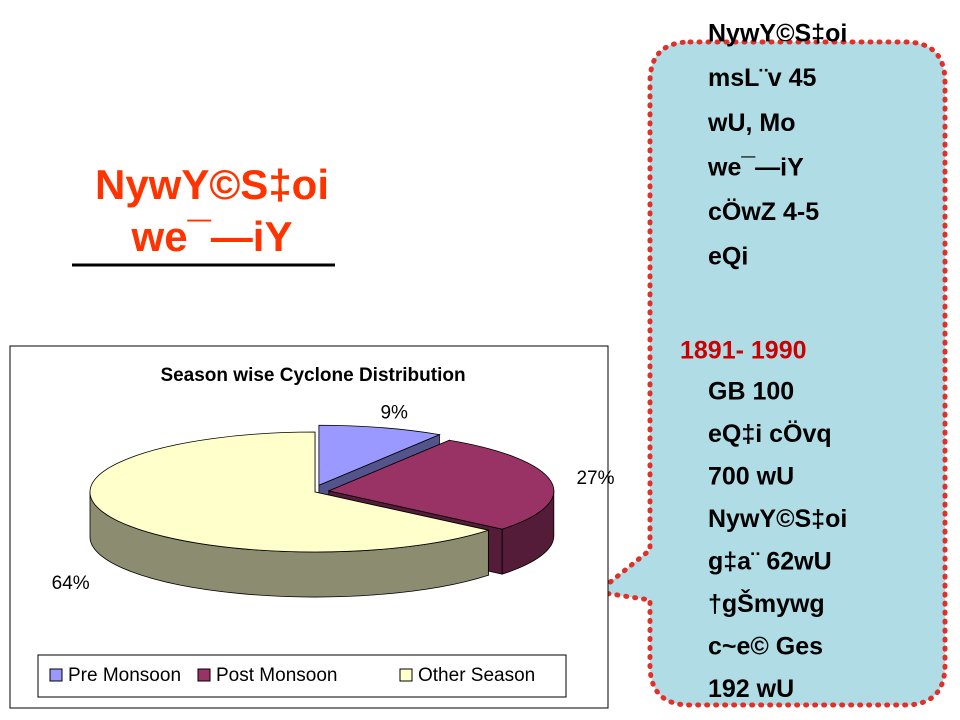 The width and height of the screenshot is (960, 720). What do you see at coordinates (743, 351) in the screenshot?
I see `callout-period: 1891- 1990` at bounding box center [743, 351].